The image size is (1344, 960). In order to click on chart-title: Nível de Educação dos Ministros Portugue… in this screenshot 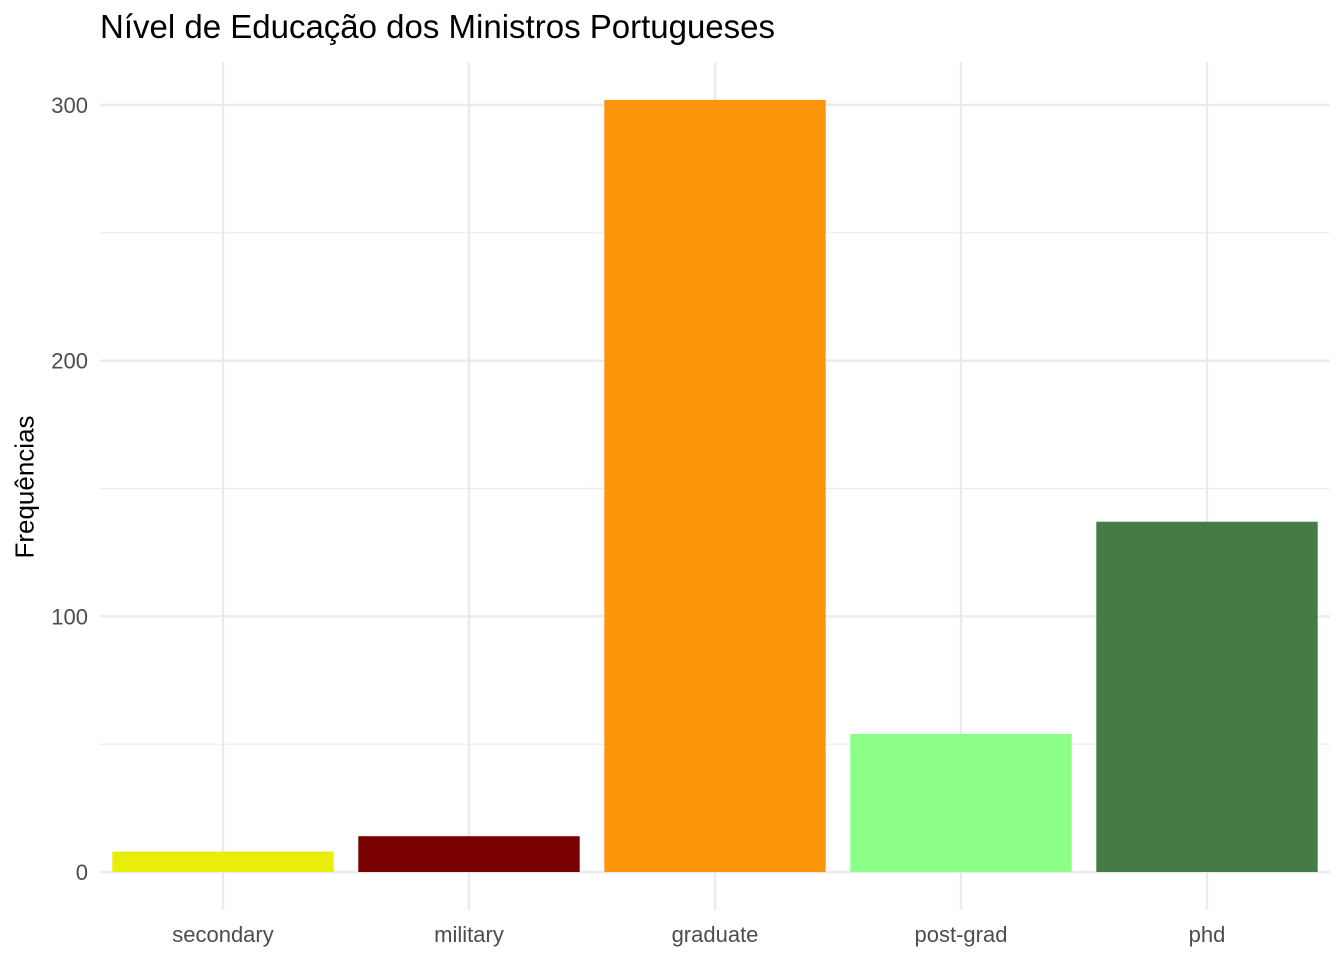, I will do `click(438, 26)`.